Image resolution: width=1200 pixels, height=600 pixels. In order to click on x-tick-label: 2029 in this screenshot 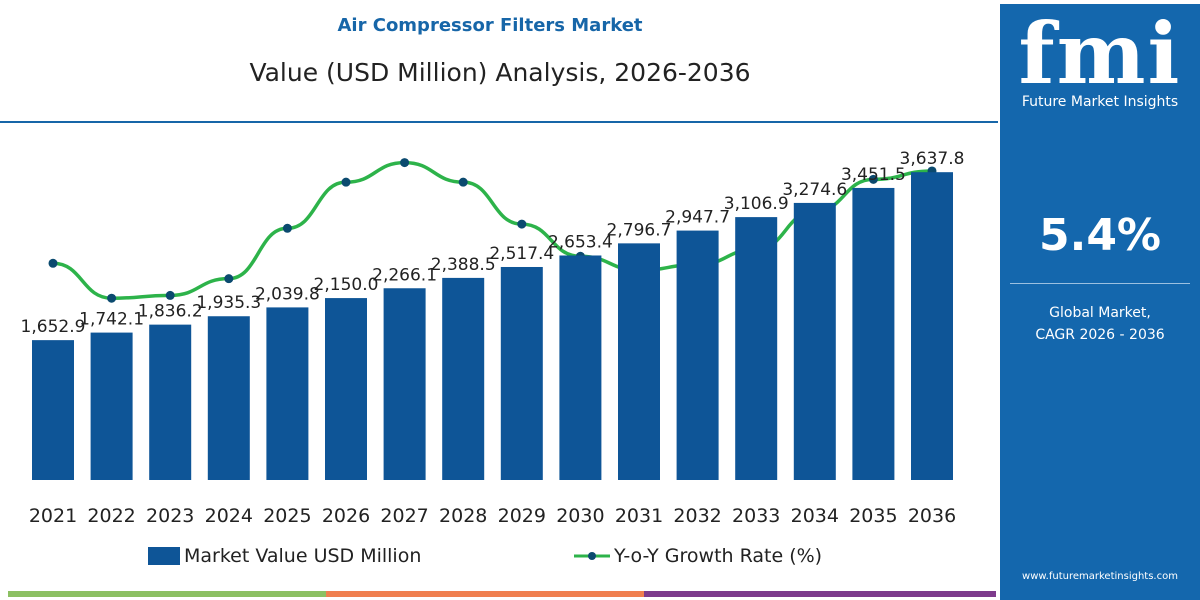, I will do `click(522, 516)`.